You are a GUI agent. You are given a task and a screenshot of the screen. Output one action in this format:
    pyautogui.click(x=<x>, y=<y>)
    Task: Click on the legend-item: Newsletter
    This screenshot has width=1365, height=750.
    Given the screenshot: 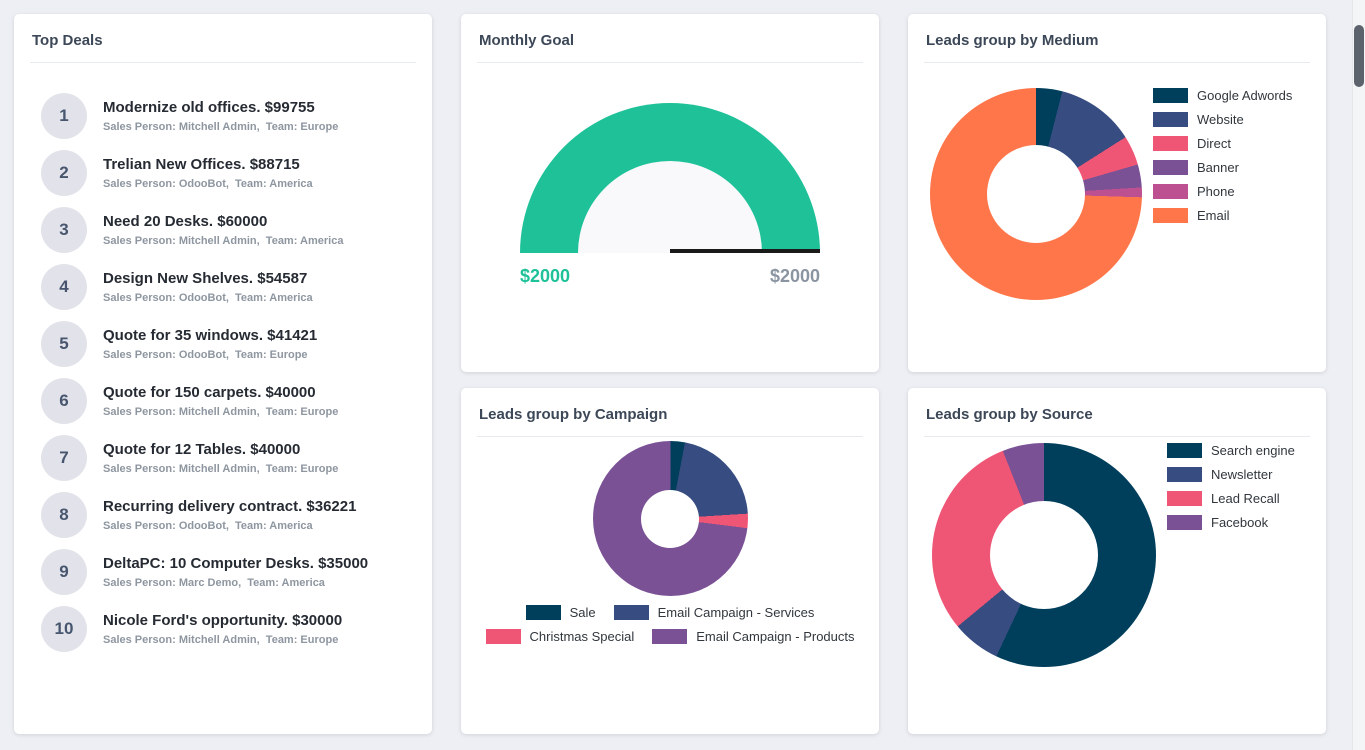 What is the action you would take?
    pyautogui.click(x=1231, y=474)
    